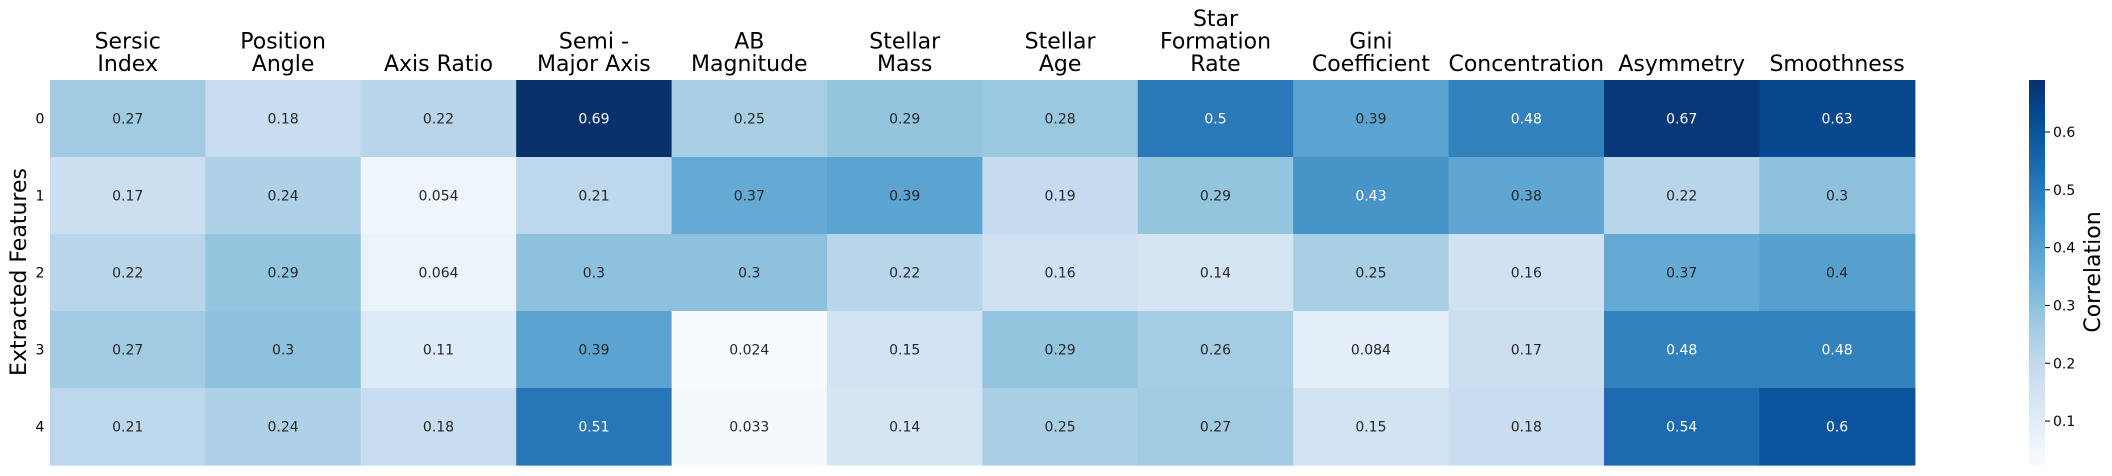 The image size is (2112, 476). I want to click on cell-value-label: 0.4, so click(1837, 274).